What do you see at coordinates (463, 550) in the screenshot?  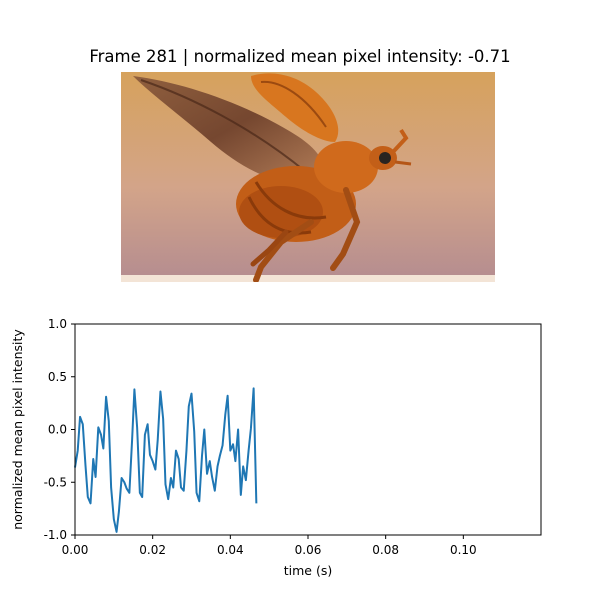 I see `x-tick-label-5: 0.10` at bounding box center [463, 550].